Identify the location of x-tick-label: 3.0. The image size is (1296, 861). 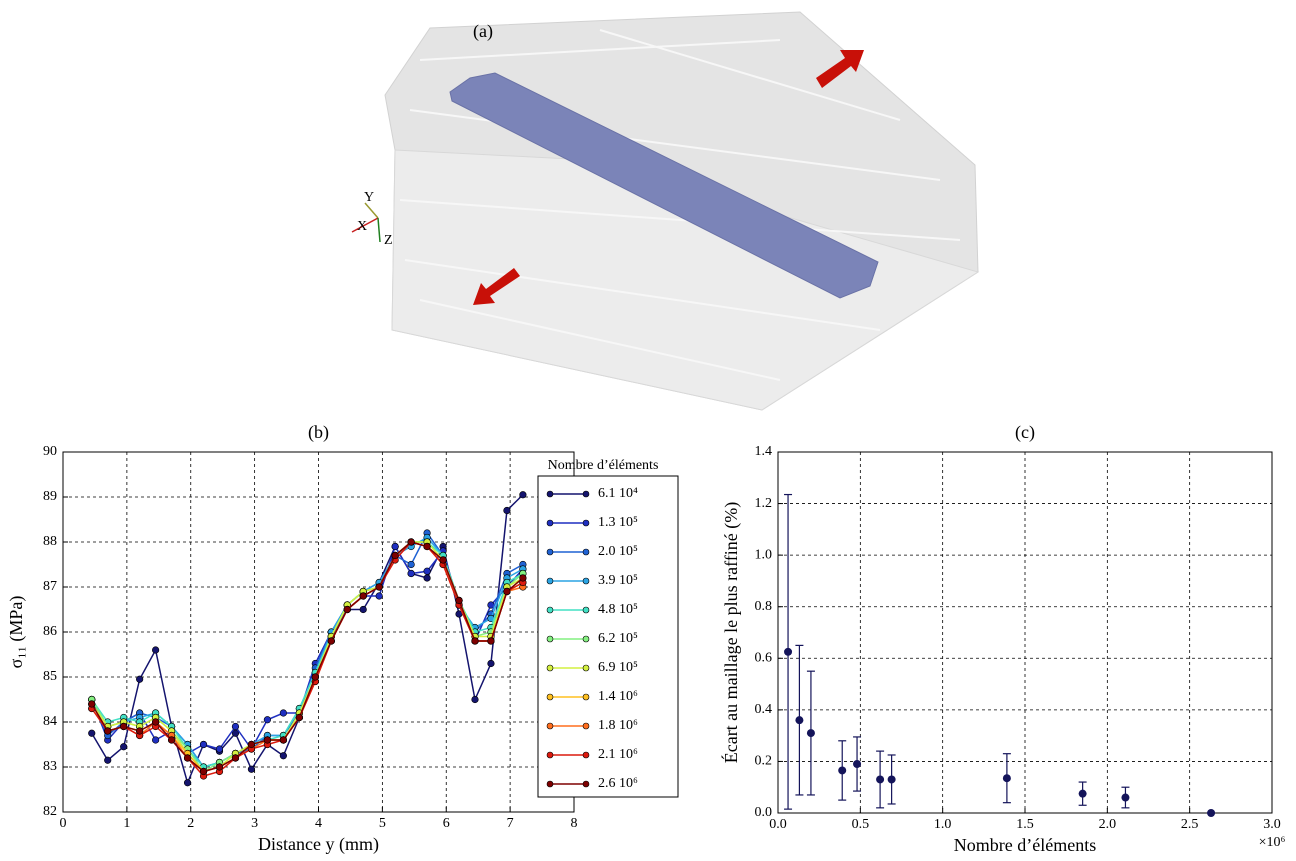
(1272, 824).